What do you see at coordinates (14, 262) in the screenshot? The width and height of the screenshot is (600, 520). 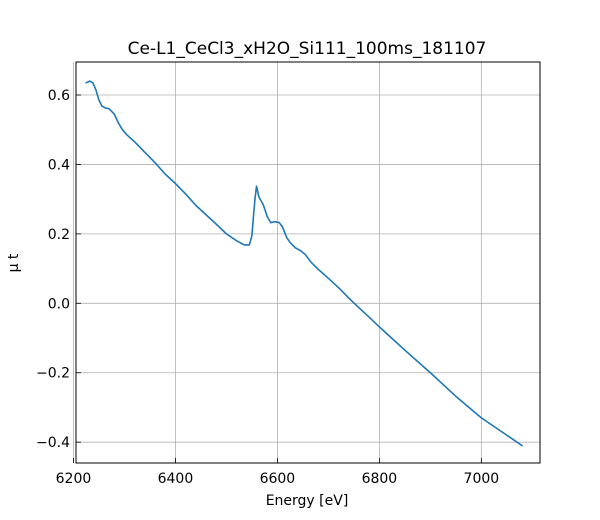 I see `y-axis-label: μ t` at bounding box center [14, 262].